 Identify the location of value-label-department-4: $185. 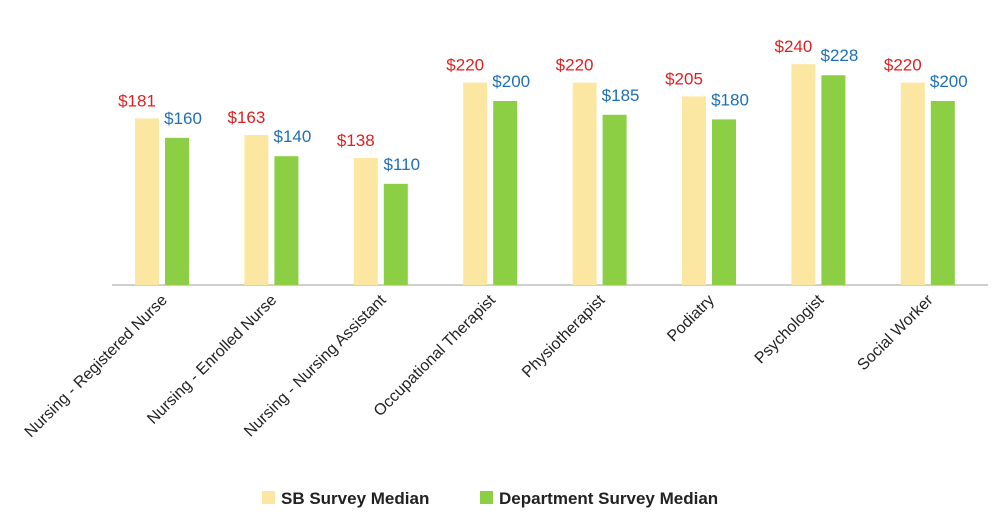
(621, 95).